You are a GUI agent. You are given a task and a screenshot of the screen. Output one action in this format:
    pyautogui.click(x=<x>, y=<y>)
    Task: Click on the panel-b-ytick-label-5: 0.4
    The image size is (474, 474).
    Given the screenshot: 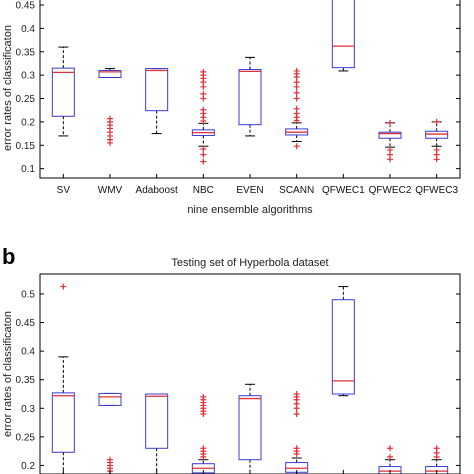 What is the action you would take?
    pyautogui.click(x=28, y=352)
    